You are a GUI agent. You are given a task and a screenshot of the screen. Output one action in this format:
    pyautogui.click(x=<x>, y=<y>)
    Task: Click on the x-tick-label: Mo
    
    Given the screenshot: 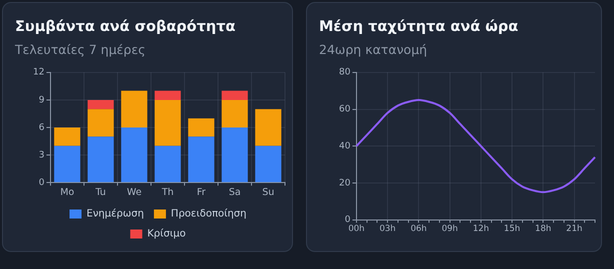 What is the action you would take?
    pyautogui.click(x=67, y=192)
    